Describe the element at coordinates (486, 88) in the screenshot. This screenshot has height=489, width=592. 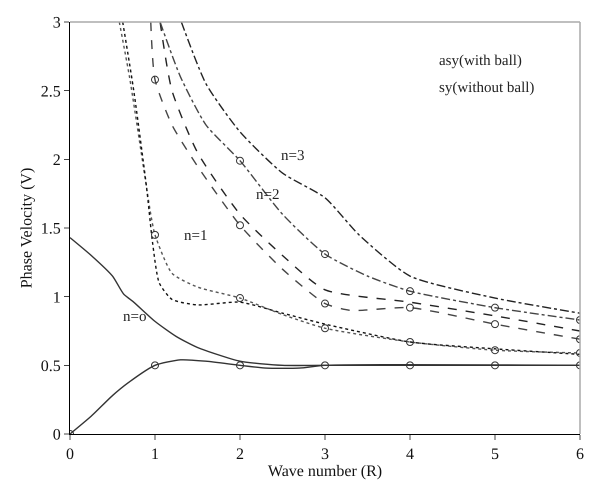
I see `annotation: sy(without ball)` at that location.